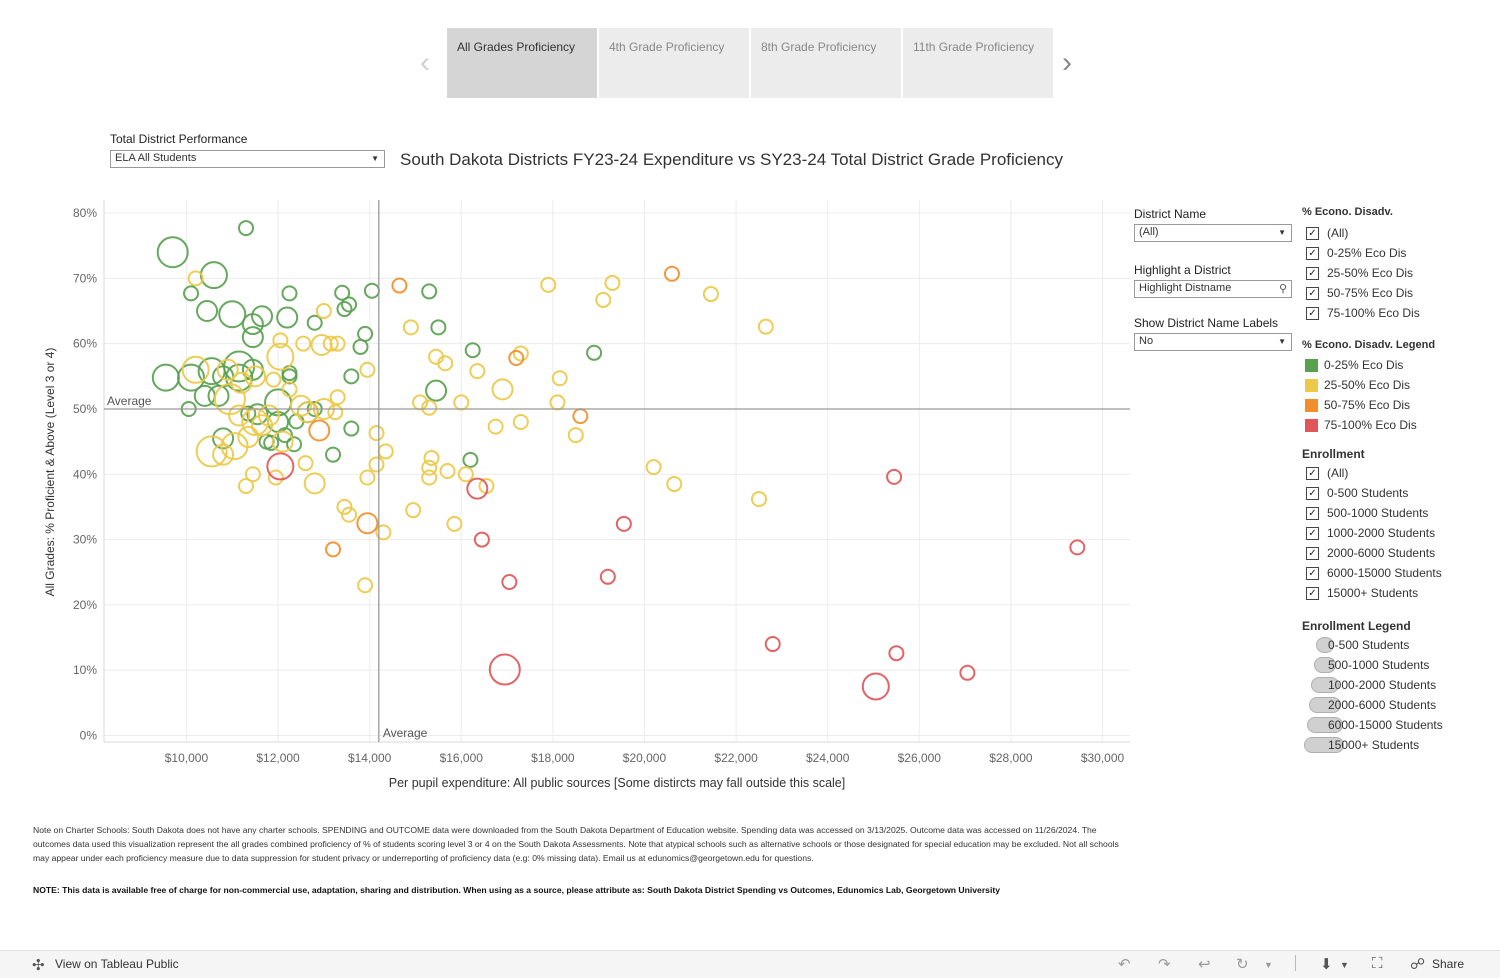 This screenshot has width=1500, height=978. I want to click on enrollment-filter-item: ✓ 1000-2000 Students, so click(1370, 533).